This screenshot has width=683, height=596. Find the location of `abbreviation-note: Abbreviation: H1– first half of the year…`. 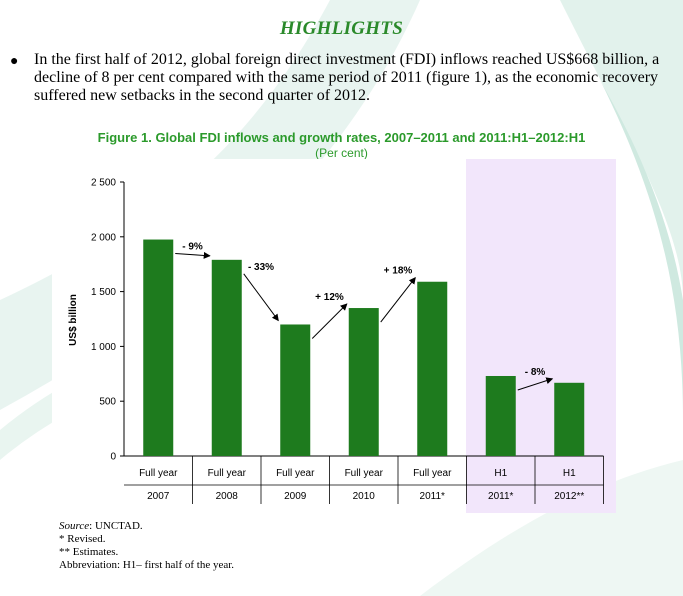

abbreviation-note: Abbreviation: H1– first half of the year… is located at coordinates (147, 565).